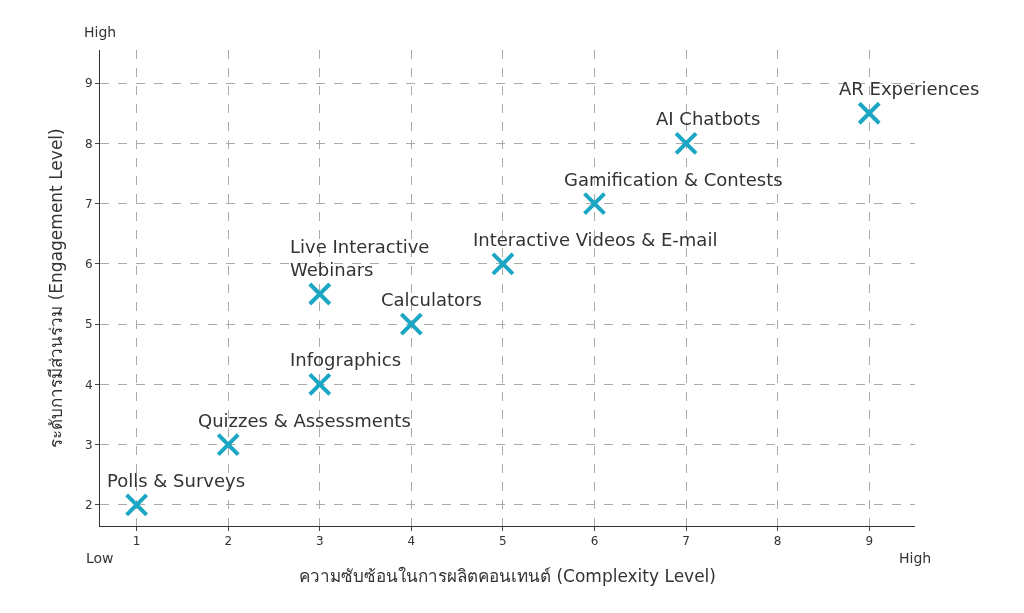  What do you see at coordinates (88, 143) in the screenshot?
I see `y-tick-label: 8` at bounding box center [88, 143].